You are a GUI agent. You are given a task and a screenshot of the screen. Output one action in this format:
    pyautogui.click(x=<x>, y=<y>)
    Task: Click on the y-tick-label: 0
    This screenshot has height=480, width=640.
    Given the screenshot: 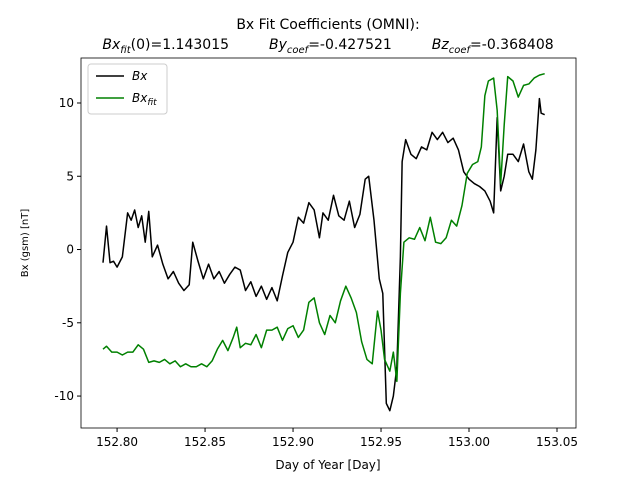 What is the action you would take?
    pyautogui.click(x=70, y=250)
    